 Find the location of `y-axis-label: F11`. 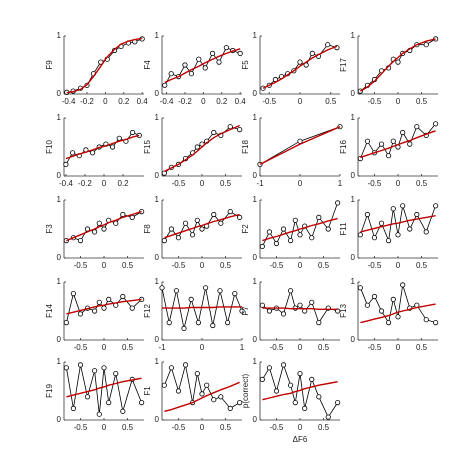

y-axis-label: F11 is located at coordinates (343, 229).